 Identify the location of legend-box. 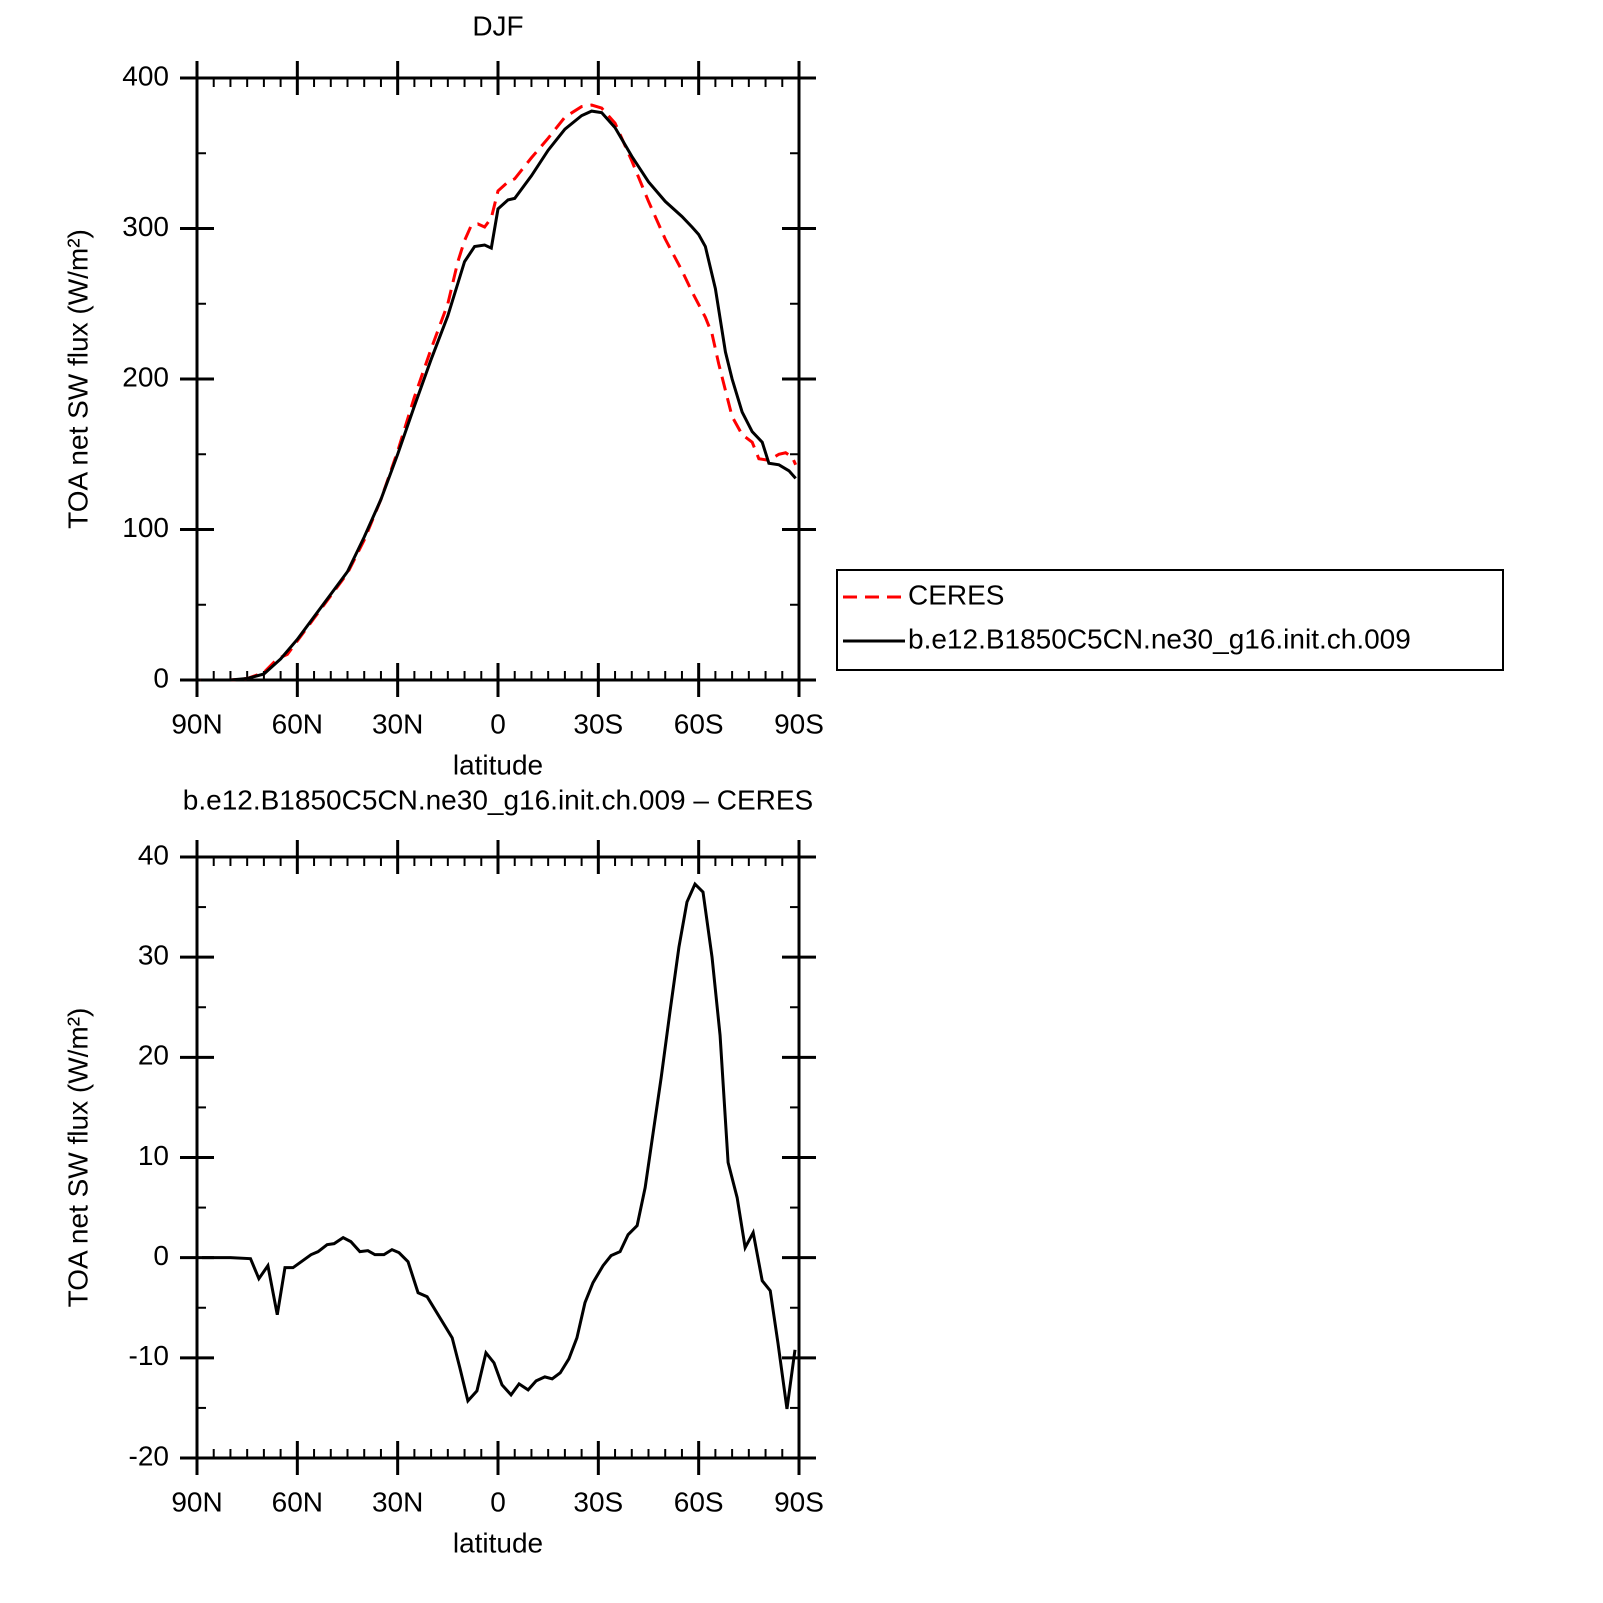
(1170, 620).